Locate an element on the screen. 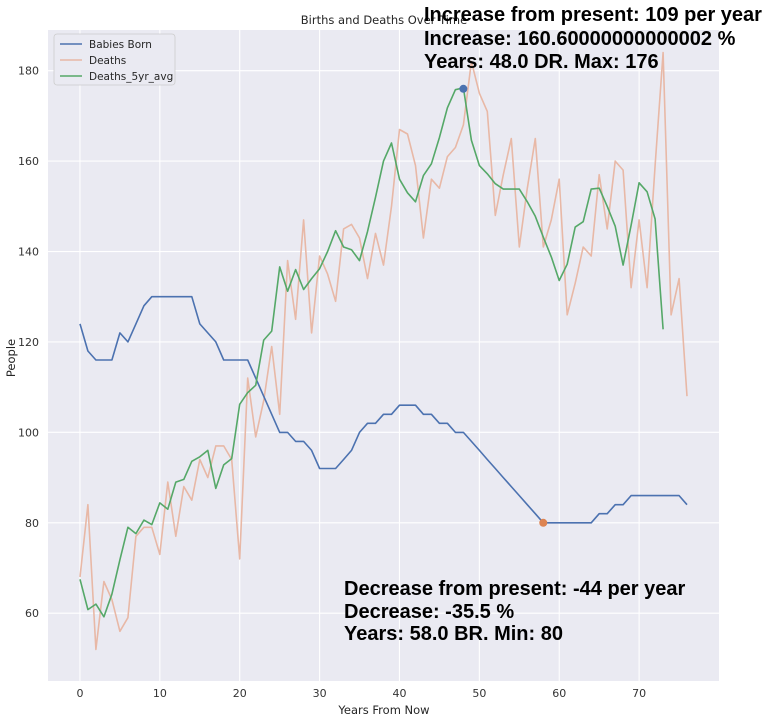 The width and height of the screenshot is (769, 723). x-tick-label: 50 is located at coordinates (479, 693).